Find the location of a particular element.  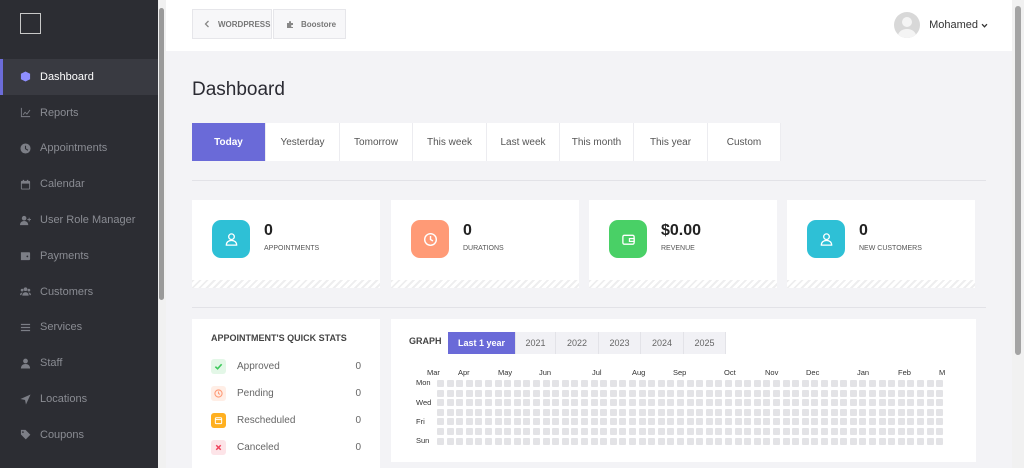

graph-tab-2025: 2025 is located at coordinates (705, 343).